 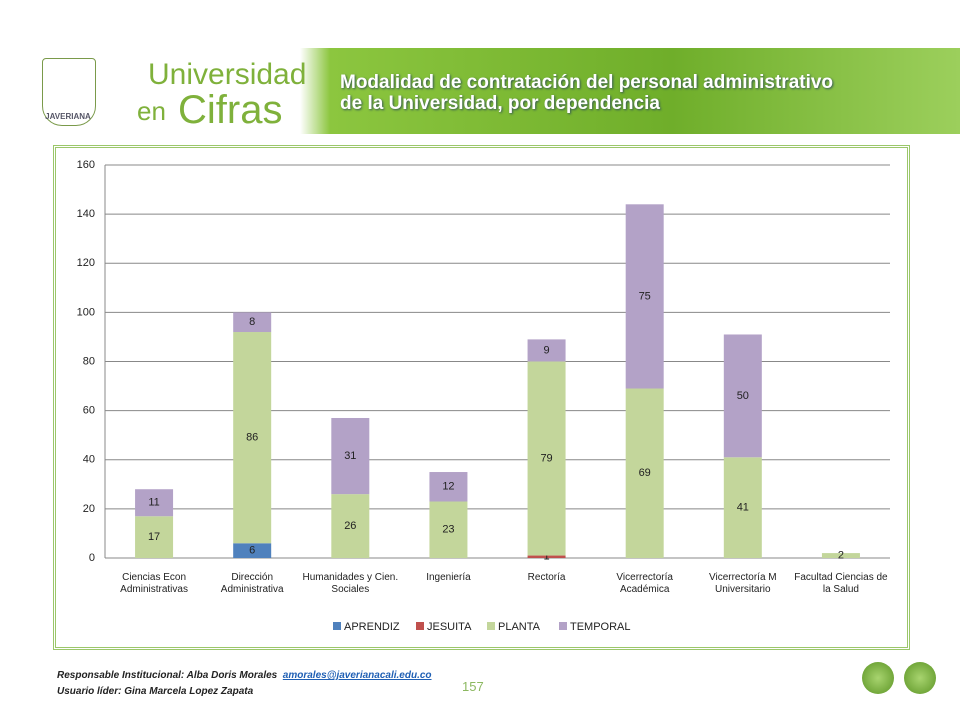 What do you see at coordinates (155, 691) in the screenshot?
I see `leader: Usuario líder: Gina Marcela Lopez Zapata` at bounding box center [155, 691].